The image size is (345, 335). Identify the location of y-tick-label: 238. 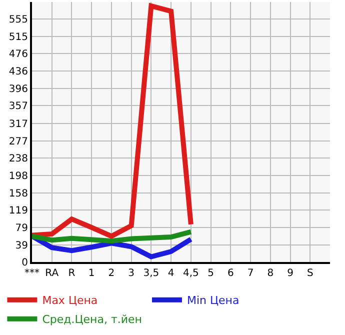
(18, 158).